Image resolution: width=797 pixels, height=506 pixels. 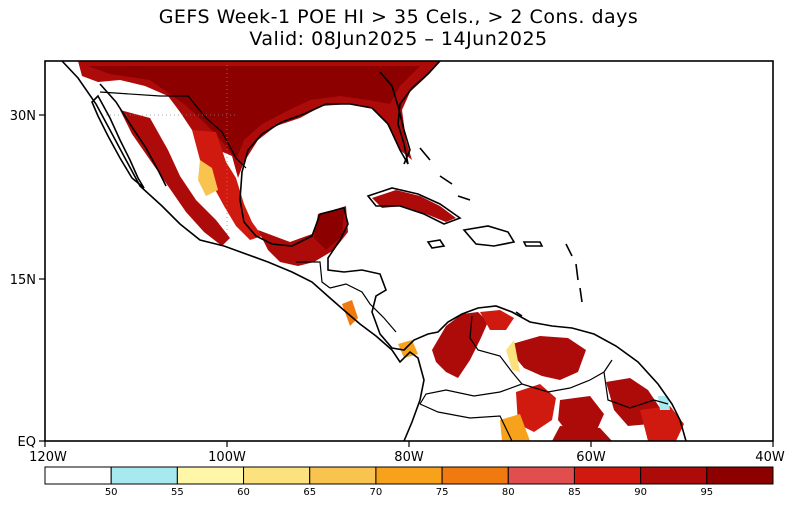 What do you see at coordinates (350, 313) in the screenshot?
I see `shade-central-america` at bounding box center [350, 313].